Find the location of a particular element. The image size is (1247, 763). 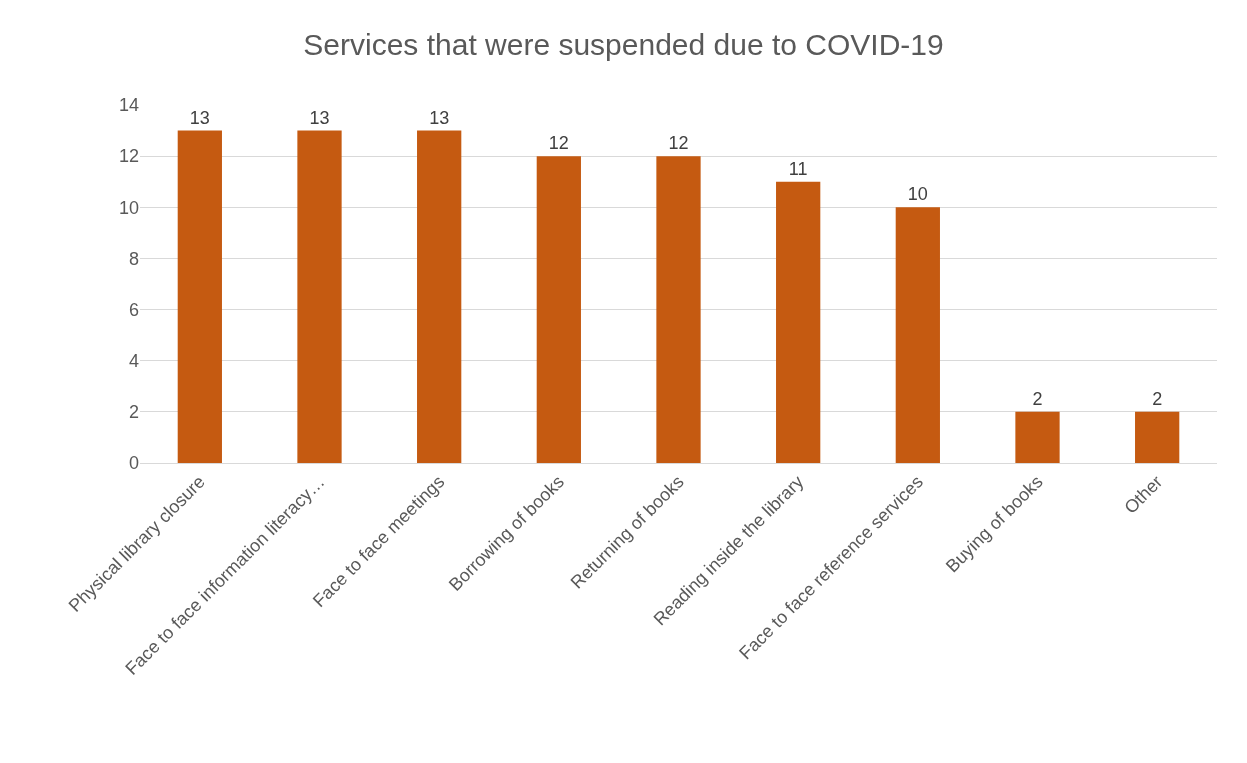

y-tick-label: 2 is located at coordinates (133, 412).